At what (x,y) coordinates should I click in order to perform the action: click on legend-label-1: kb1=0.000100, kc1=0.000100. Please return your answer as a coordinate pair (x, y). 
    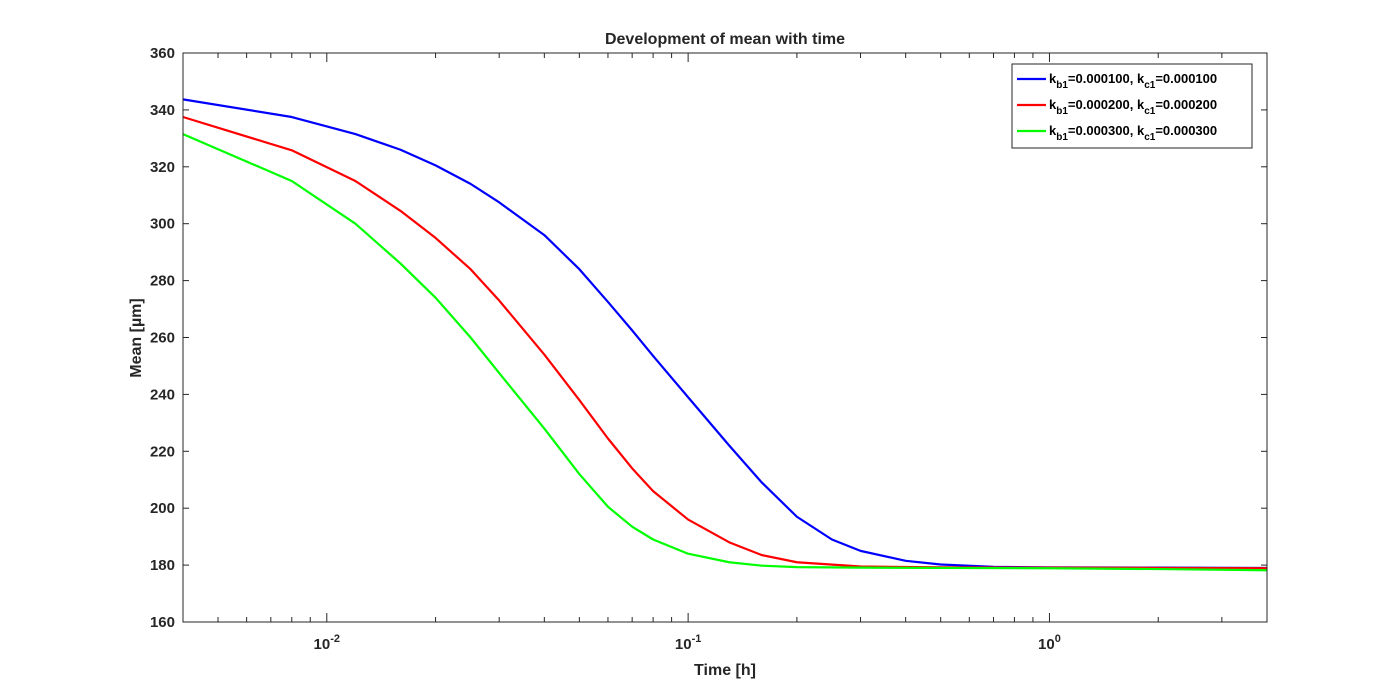
    Looking at the image, I should click on (1133, 81).